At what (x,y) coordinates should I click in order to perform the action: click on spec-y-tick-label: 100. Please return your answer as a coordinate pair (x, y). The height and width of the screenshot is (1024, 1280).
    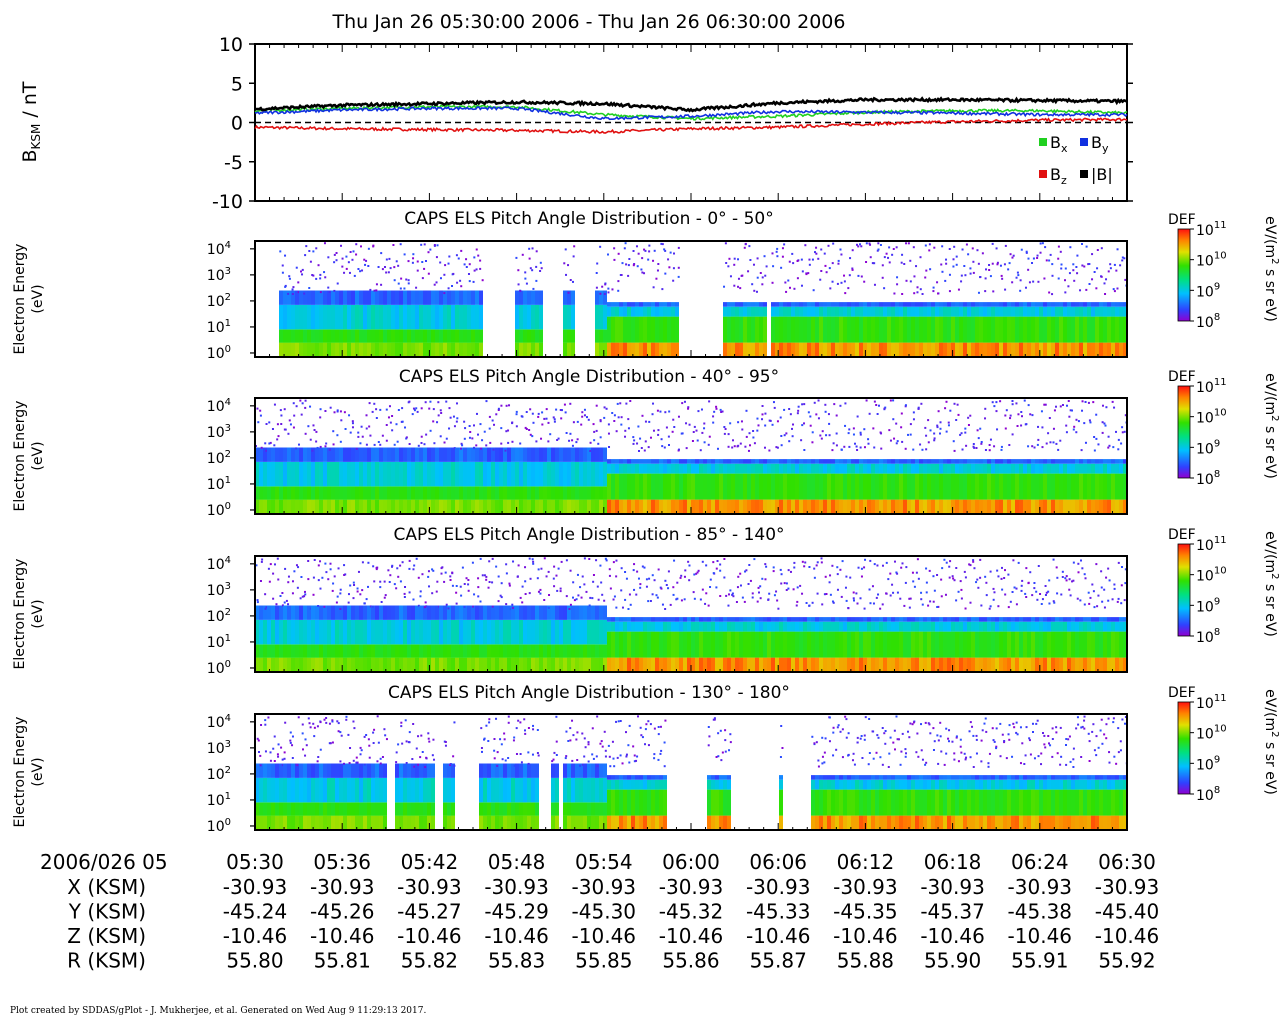
    Looking at the image, I should click on (219, 668).